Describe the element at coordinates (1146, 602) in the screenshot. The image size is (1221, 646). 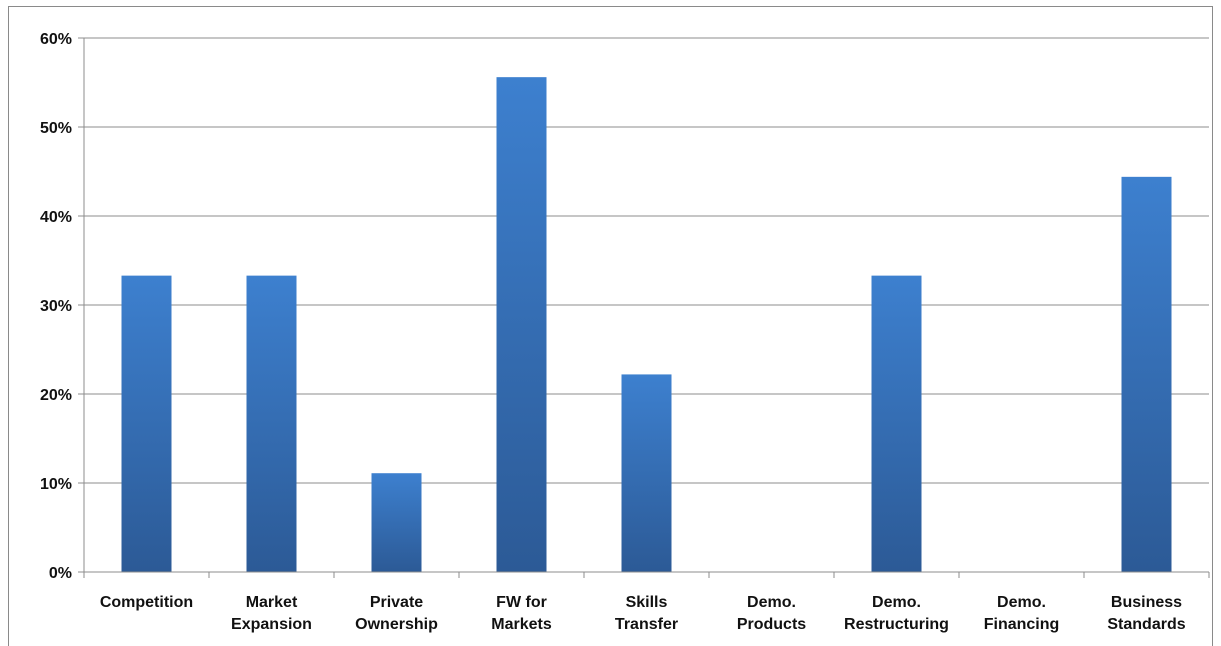
I see `x-category-label: Business` at that location.